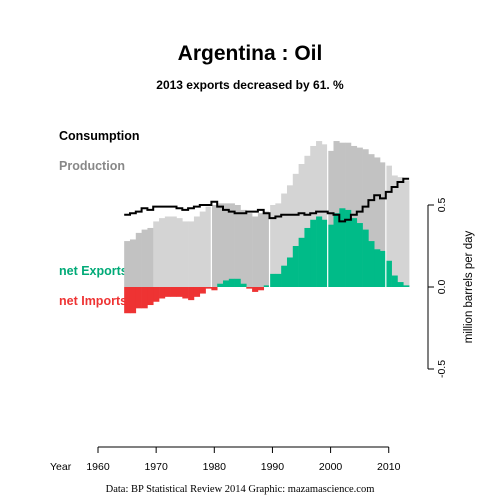 This screenshot has width=500, height=500. What do you see at coordinates (273, 467) in the screenshot?
I see `x-tick-label: 1990` at bounding box center [273, 467].